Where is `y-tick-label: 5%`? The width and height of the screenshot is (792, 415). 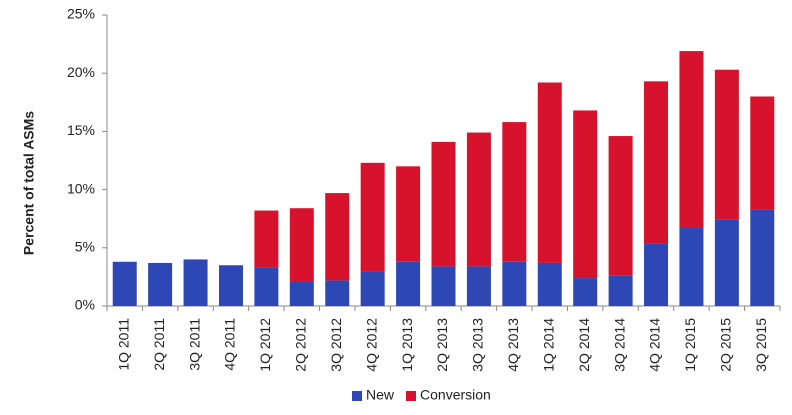
y-tick-label: 5% is located at coordinates (85, 247).